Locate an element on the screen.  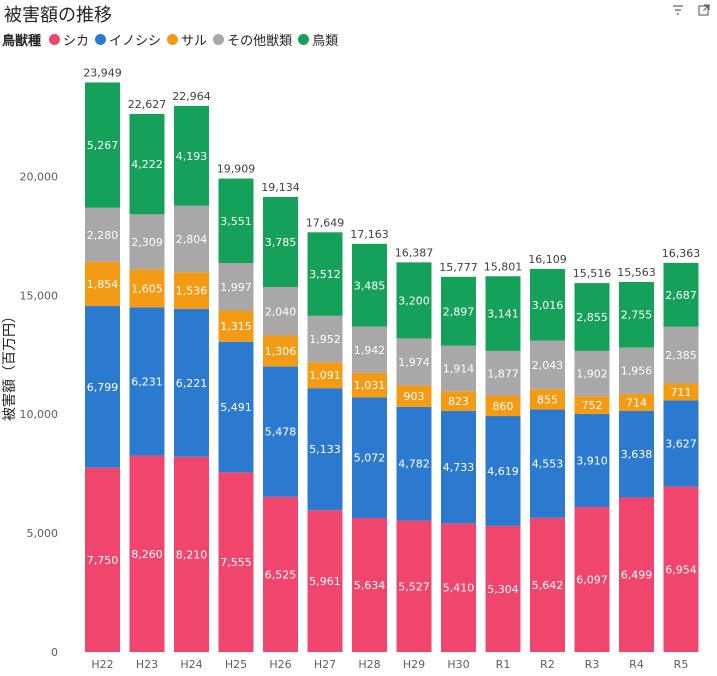
x-tick-label: R3 is located at coordinates (592, 664).